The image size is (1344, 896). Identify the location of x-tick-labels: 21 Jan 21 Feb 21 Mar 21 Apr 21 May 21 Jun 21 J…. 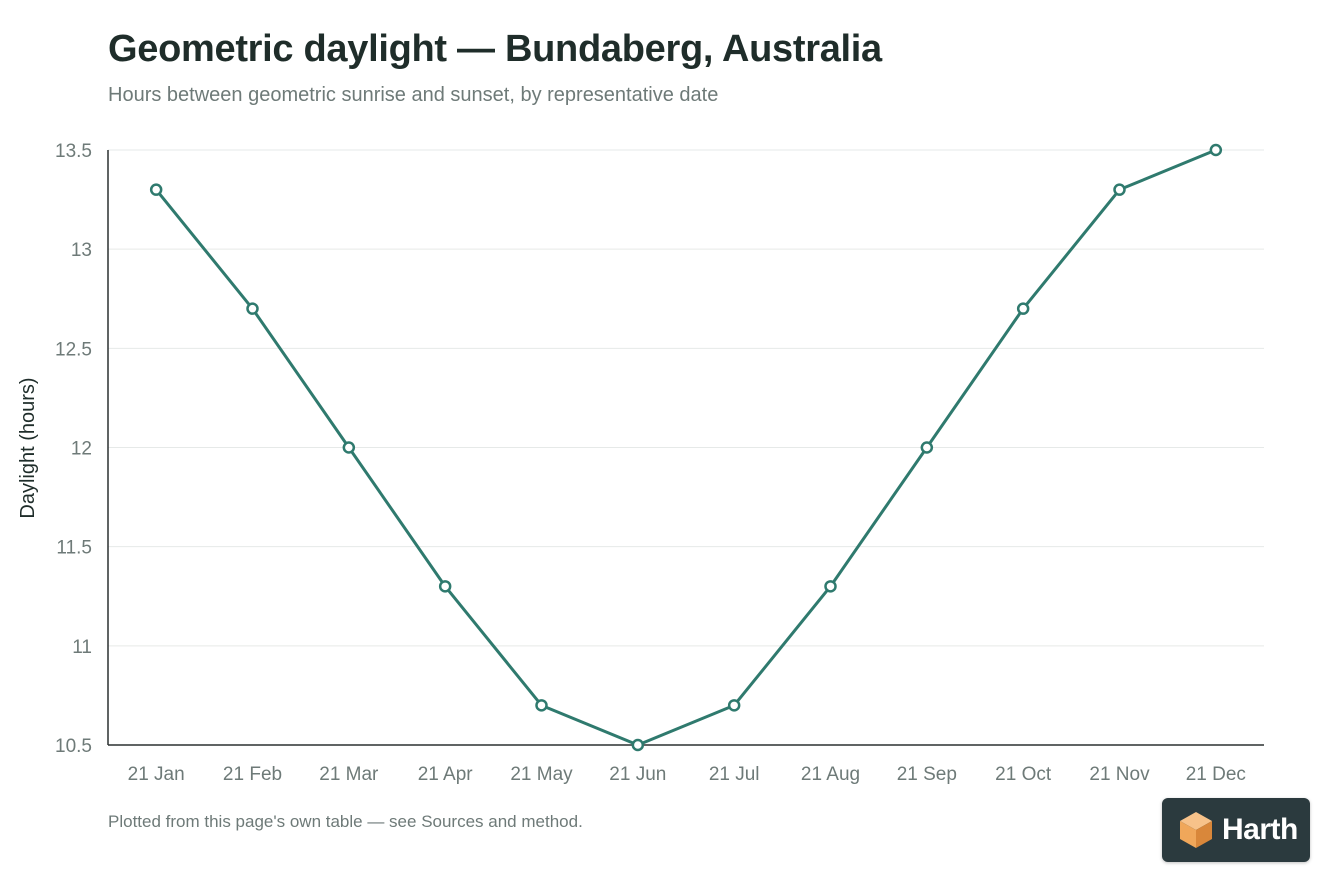
(687, 774).